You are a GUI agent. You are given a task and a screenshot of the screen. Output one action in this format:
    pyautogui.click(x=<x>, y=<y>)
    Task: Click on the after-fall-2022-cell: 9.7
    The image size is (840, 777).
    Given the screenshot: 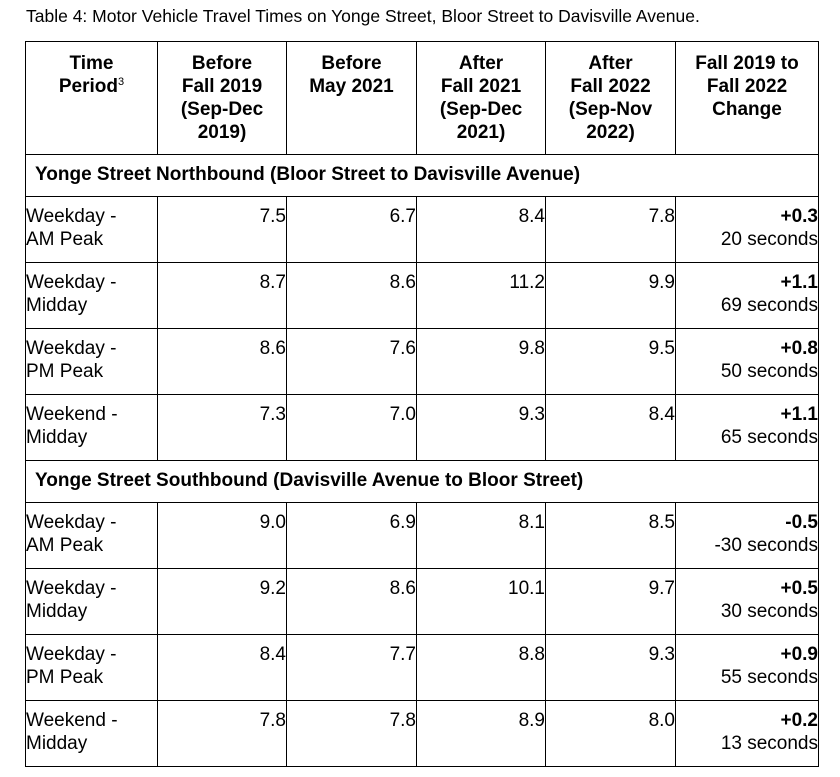 What is the action you would take?
    pyautogui.click(x=610, y=601)
    